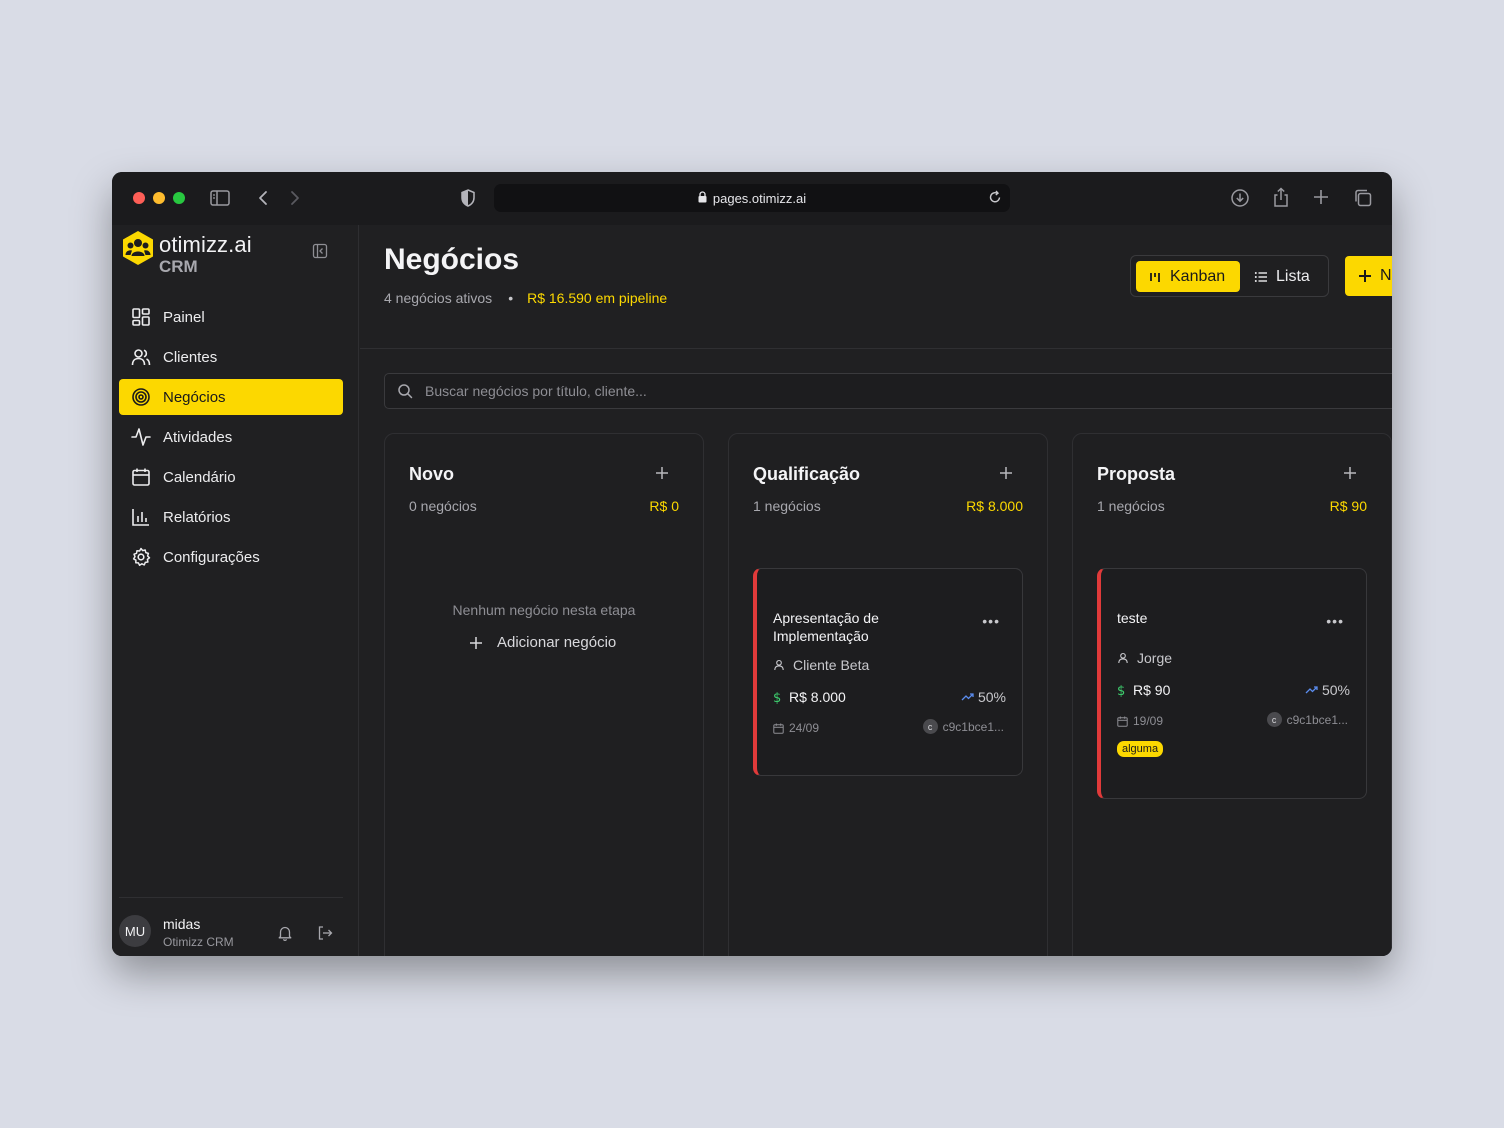  I want to click on column-title: Novo, so click(431, 474).